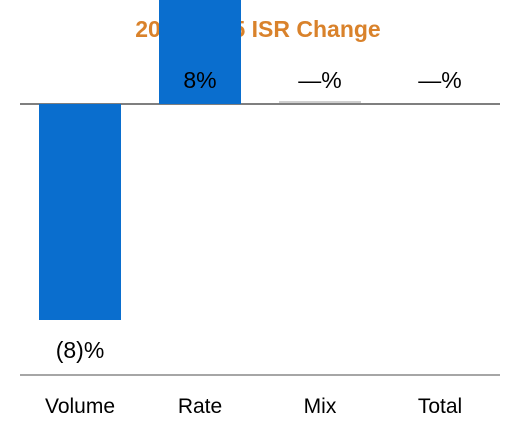  What do you see at coordinates (200, 406) in the screenshot?
I see `x-tick-rate: Rate` at bounding box center [200, 406].